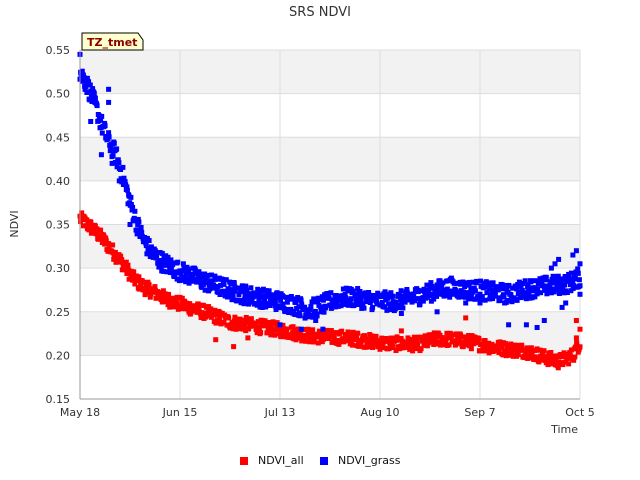  I want to click on y-tick-label: 0.30, so click(58, 268).